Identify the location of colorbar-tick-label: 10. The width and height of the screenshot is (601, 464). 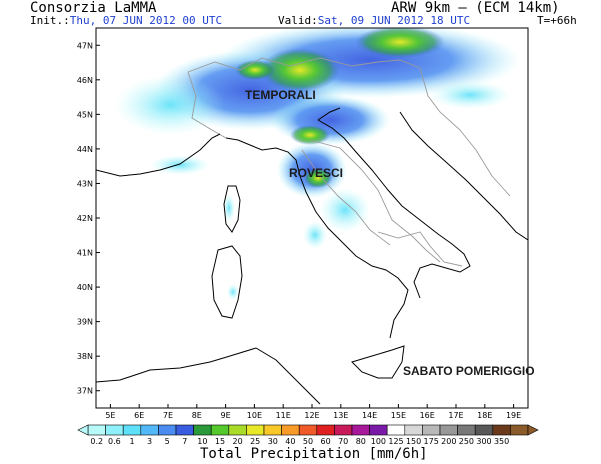
(202, 441).